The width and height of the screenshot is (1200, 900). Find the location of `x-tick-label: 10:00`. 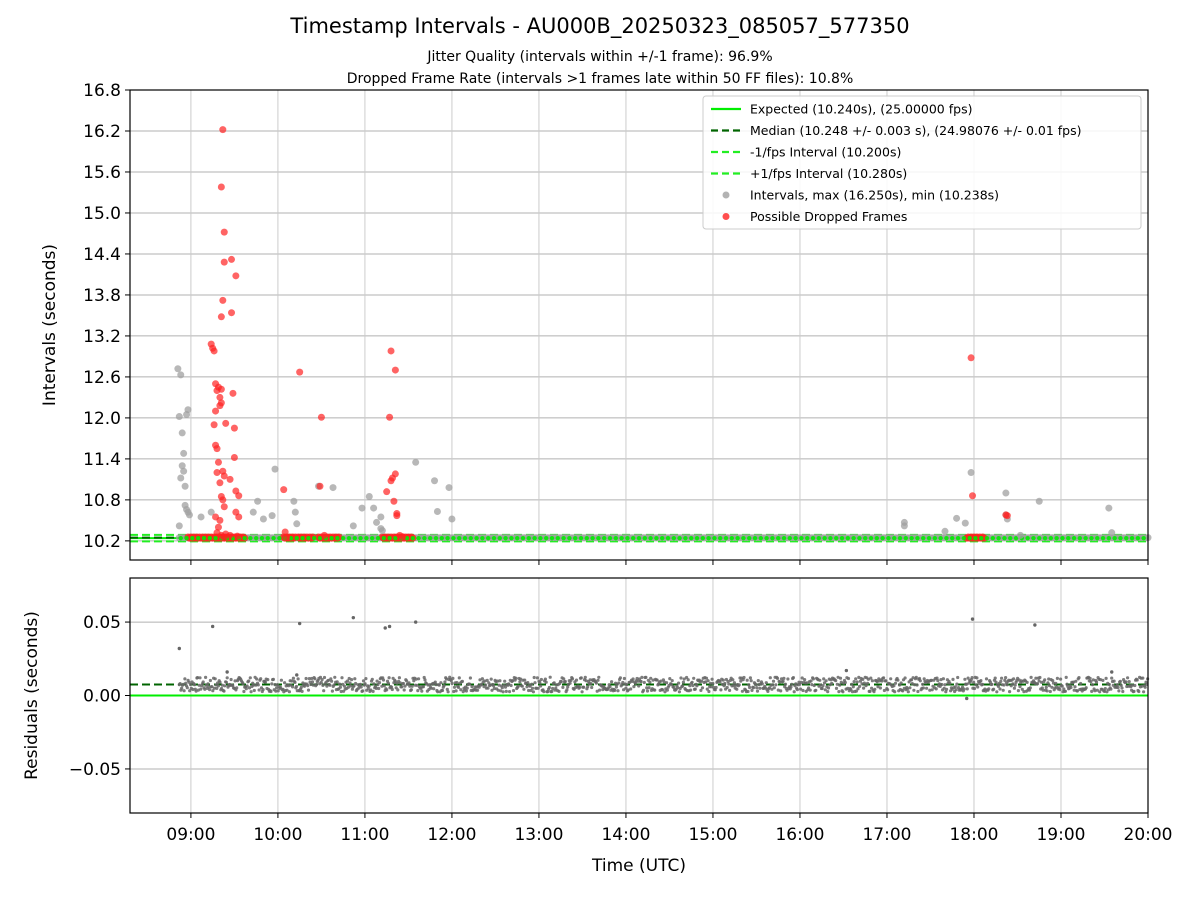

x-tick-label: 10:00 is located at coordinates (277, 835).